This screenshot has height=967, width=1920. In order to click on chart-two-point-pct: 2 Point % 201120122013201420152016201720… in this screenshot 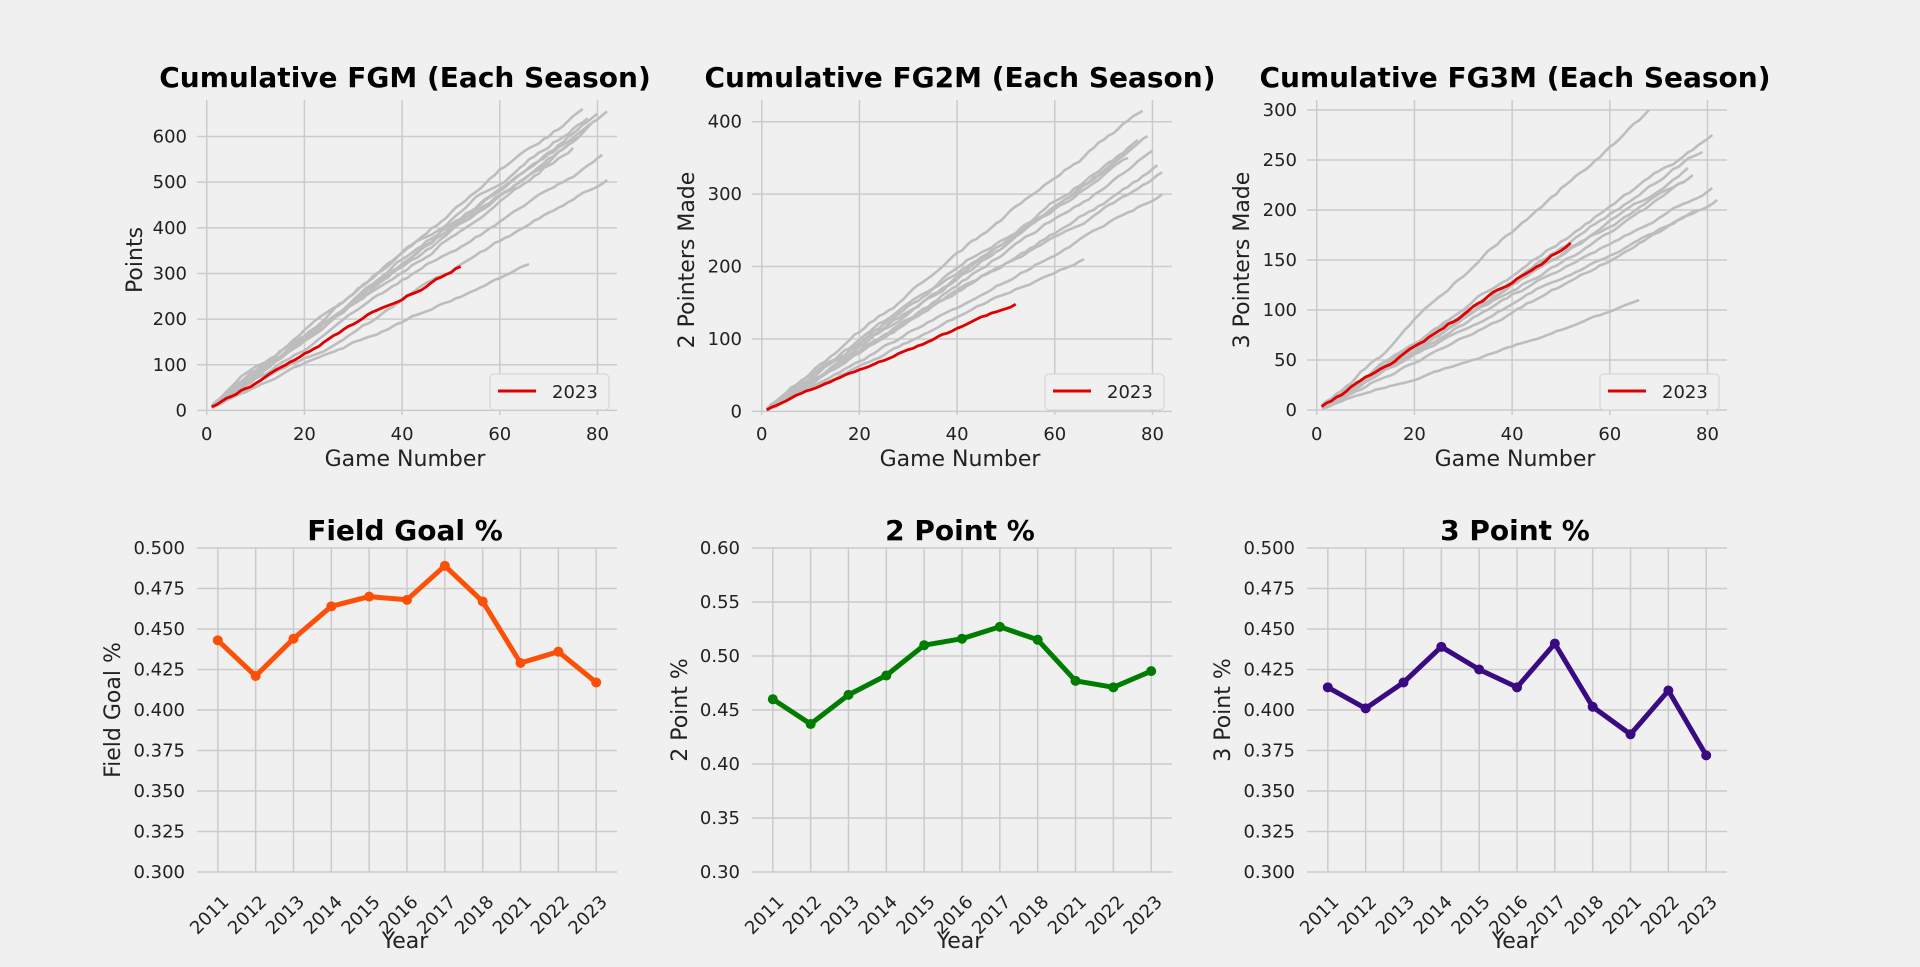, I will do `click(920, 734)`.